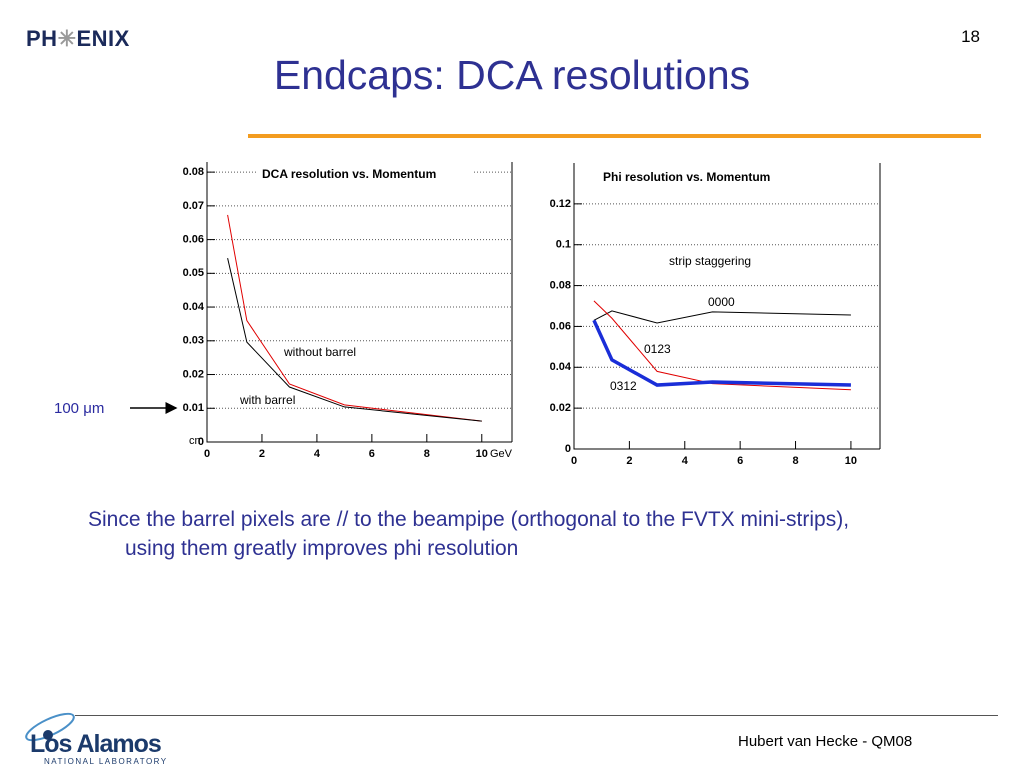 This screenshot has width=1024, height=768. Describe the element at coordinates (560, 204) in the screenshot. I see `y-tick-label: 0.12` at that location.